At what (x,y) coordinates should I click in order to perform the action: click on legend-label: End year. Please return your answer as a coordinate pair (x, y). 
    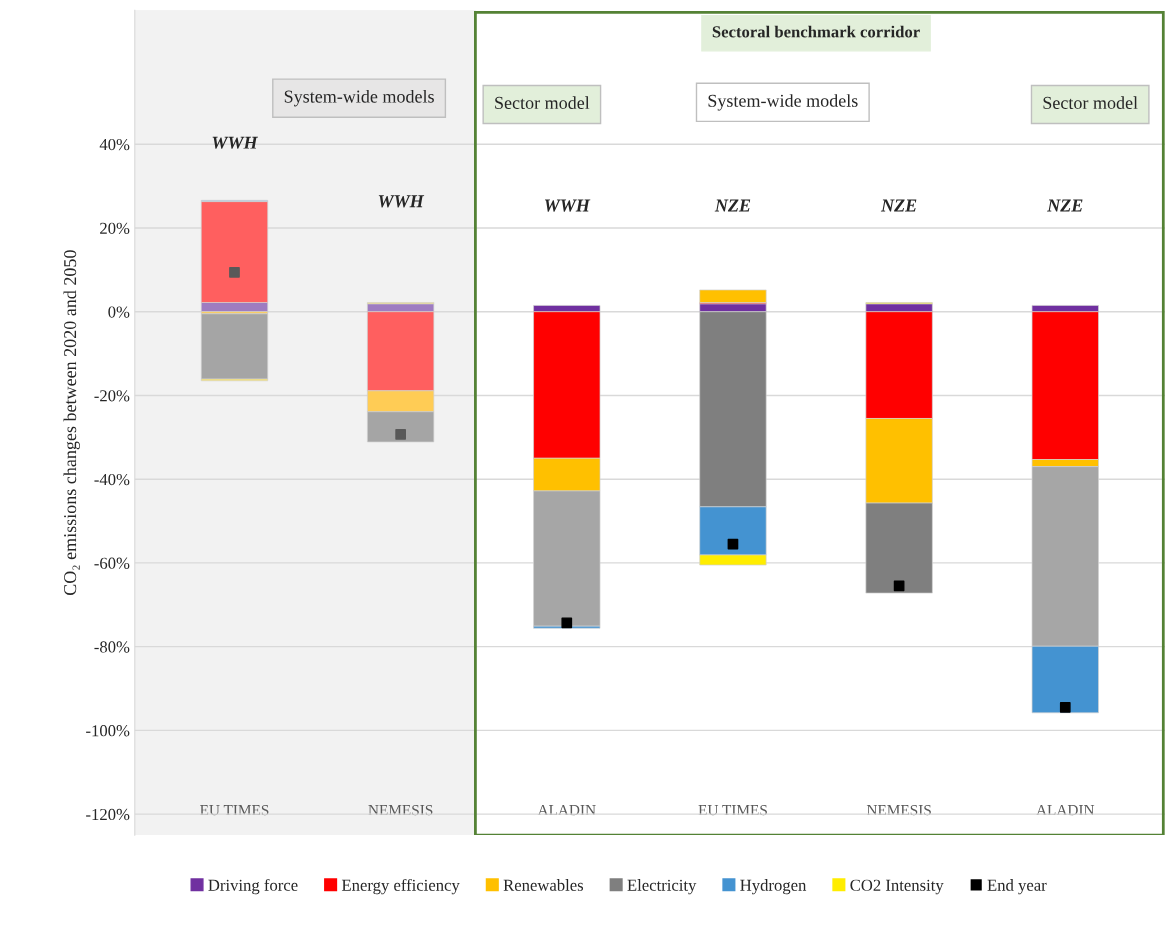
    Looking at the image, I should click on (1017, 887).